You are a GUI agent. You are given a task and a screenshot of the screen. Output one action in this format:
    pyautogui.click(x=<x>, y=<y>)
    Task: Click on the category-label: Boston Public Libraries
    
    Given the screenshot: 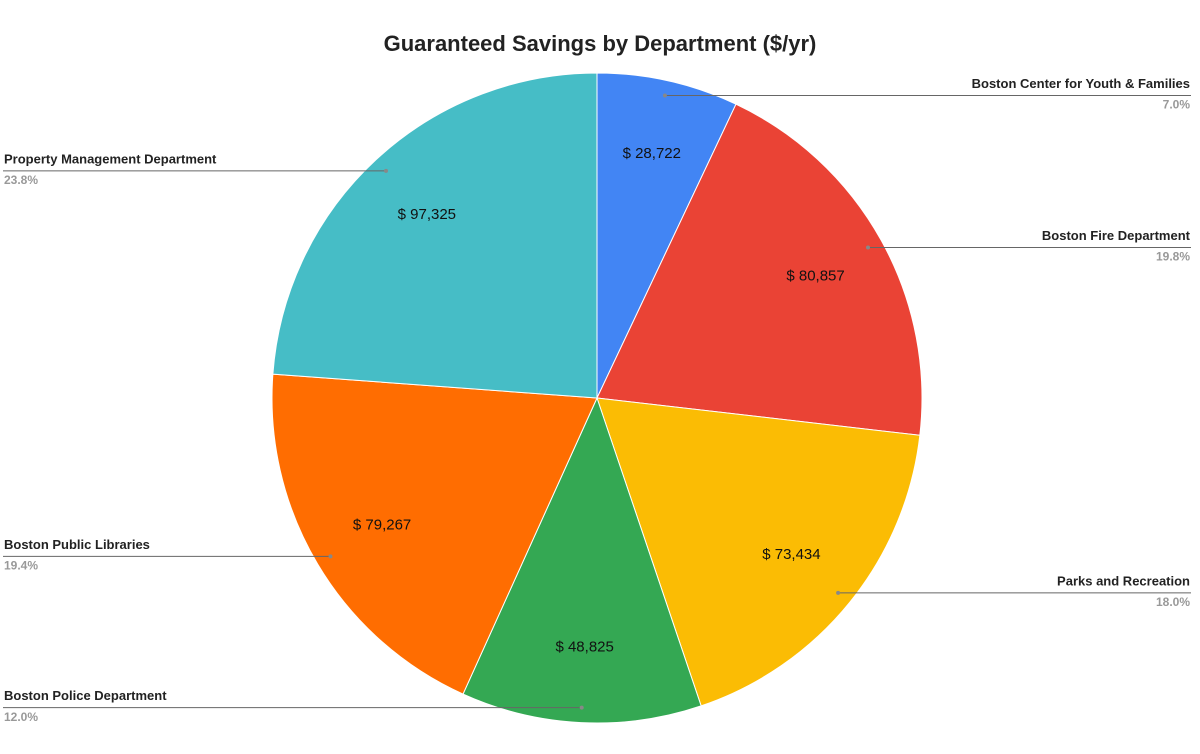 What is the action you would take?
    pyautogui.click(x=77, y=544)
    